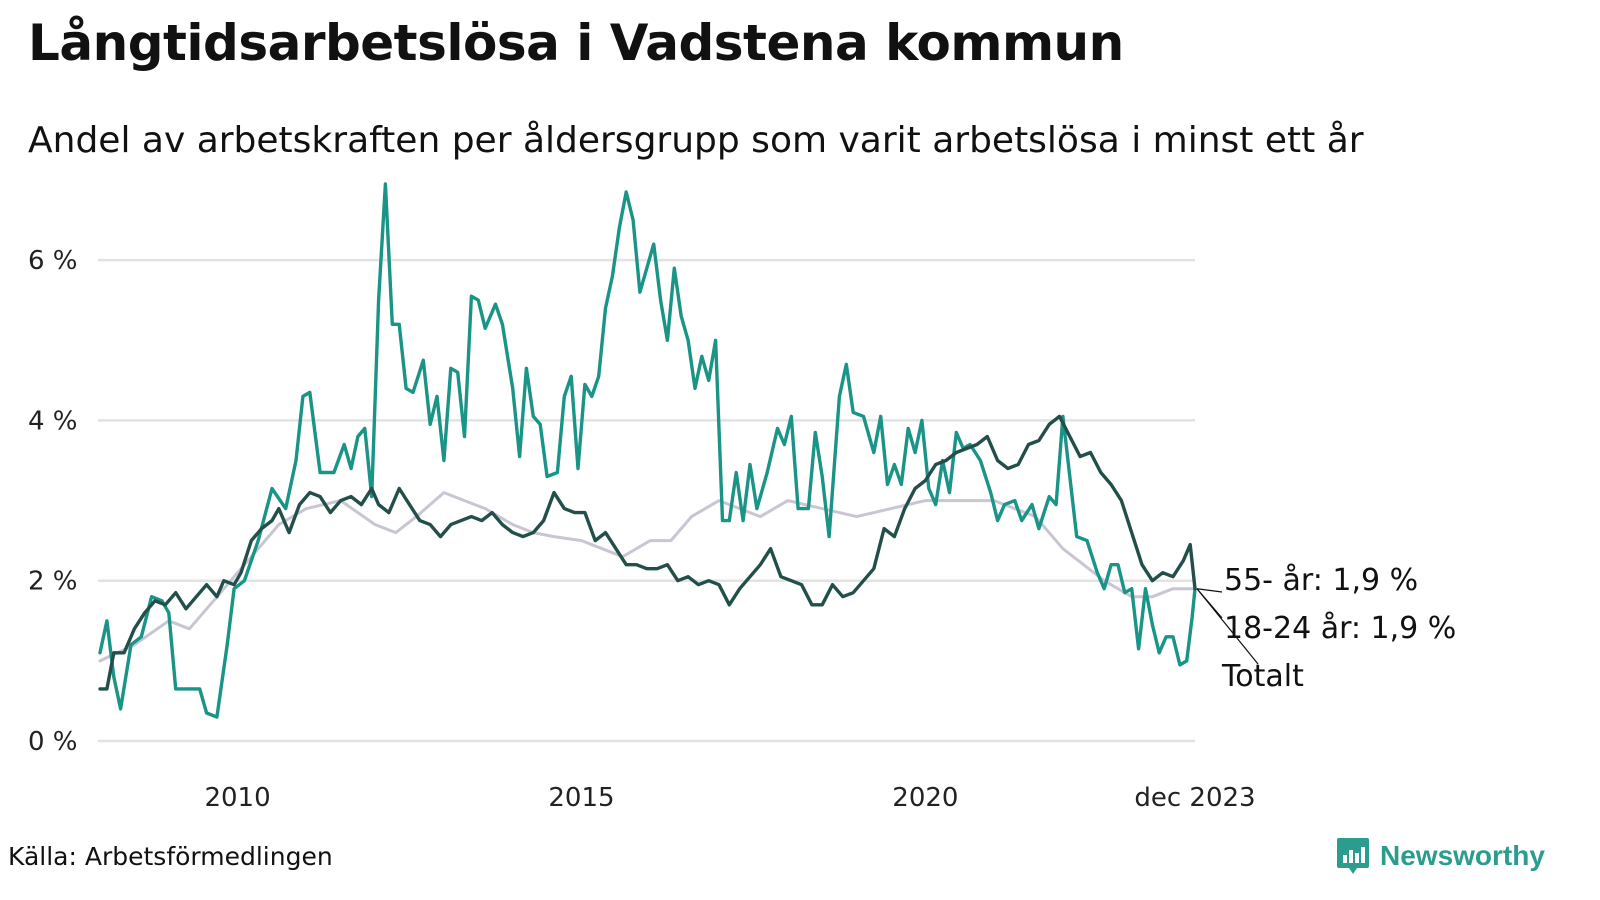 The width and height of the screenshot is (1600, 900). I want to click on x-axis: 2010 2015 2020 dec 2023, so click(729, 798).